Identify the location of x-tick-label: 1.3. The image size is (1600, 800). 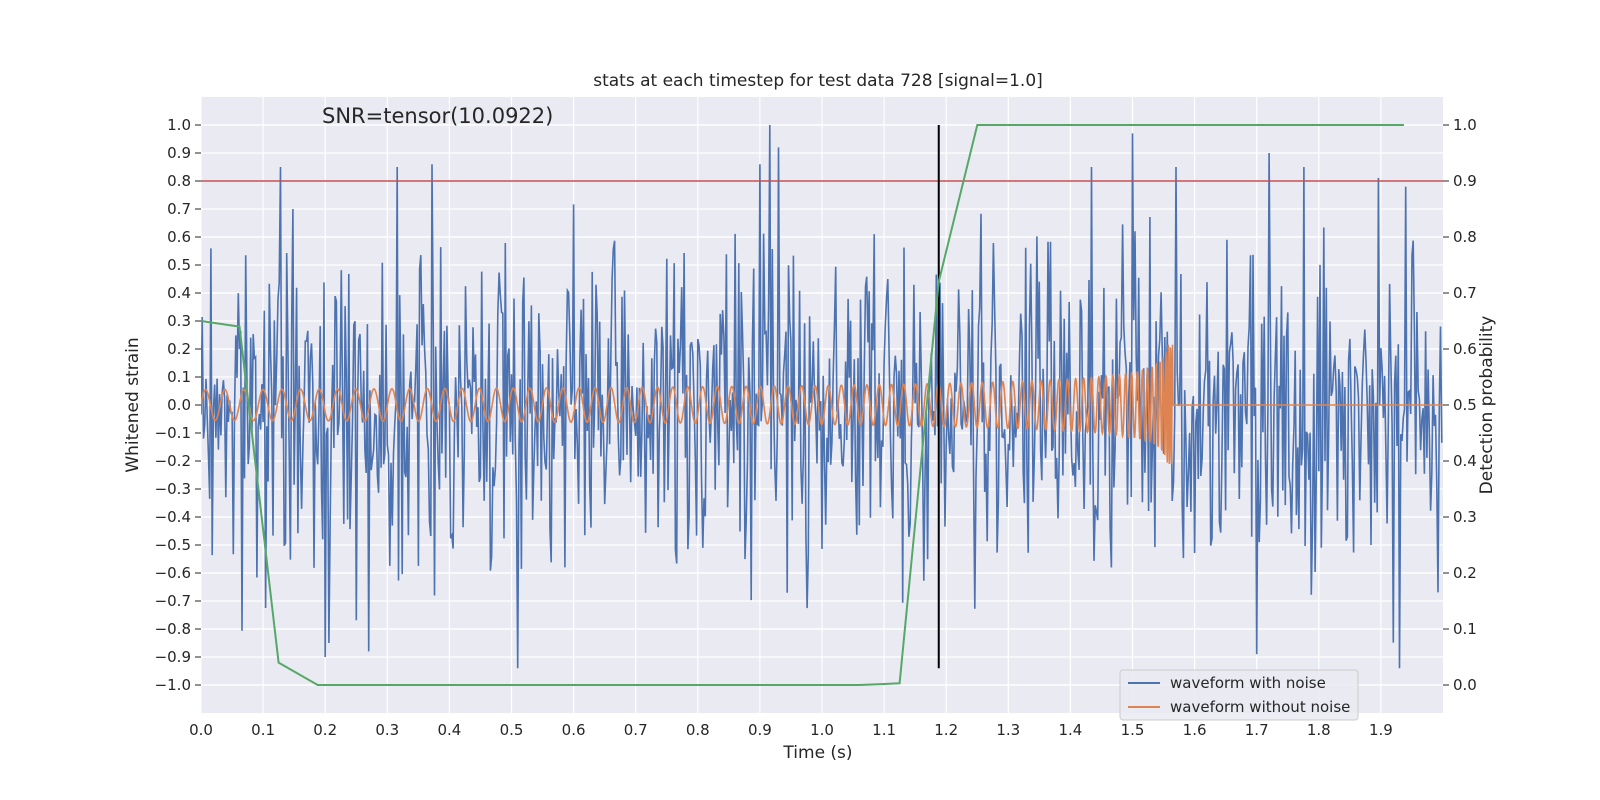
(1008, 730).